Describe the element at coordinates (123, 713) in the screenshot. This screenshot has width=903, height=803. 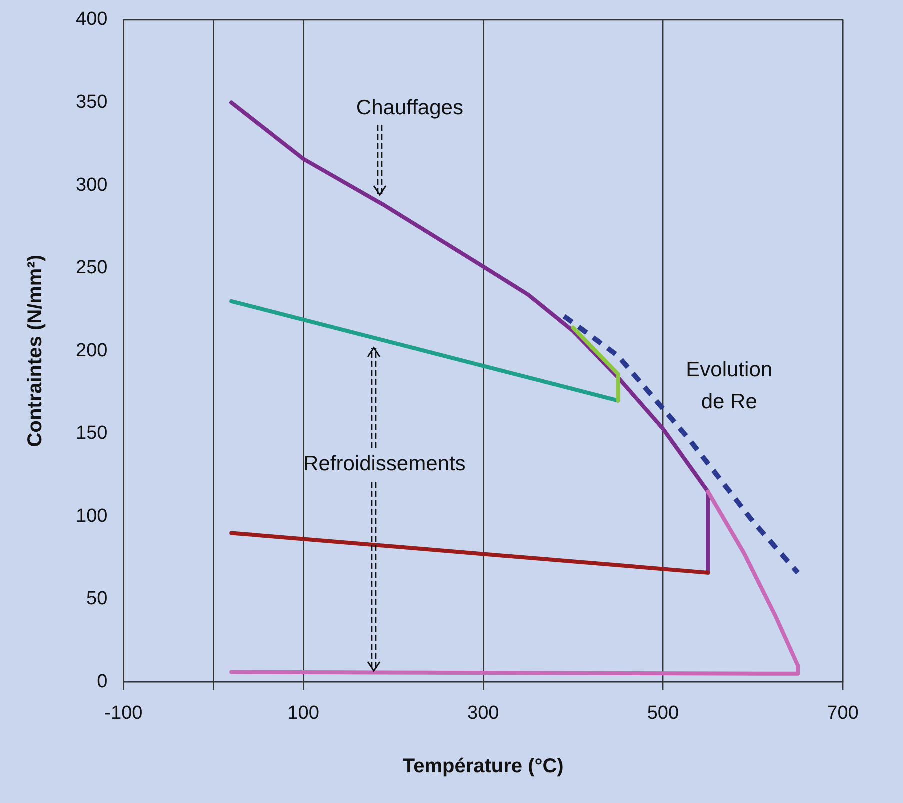
I see `x-tick-label: -100` at that location.